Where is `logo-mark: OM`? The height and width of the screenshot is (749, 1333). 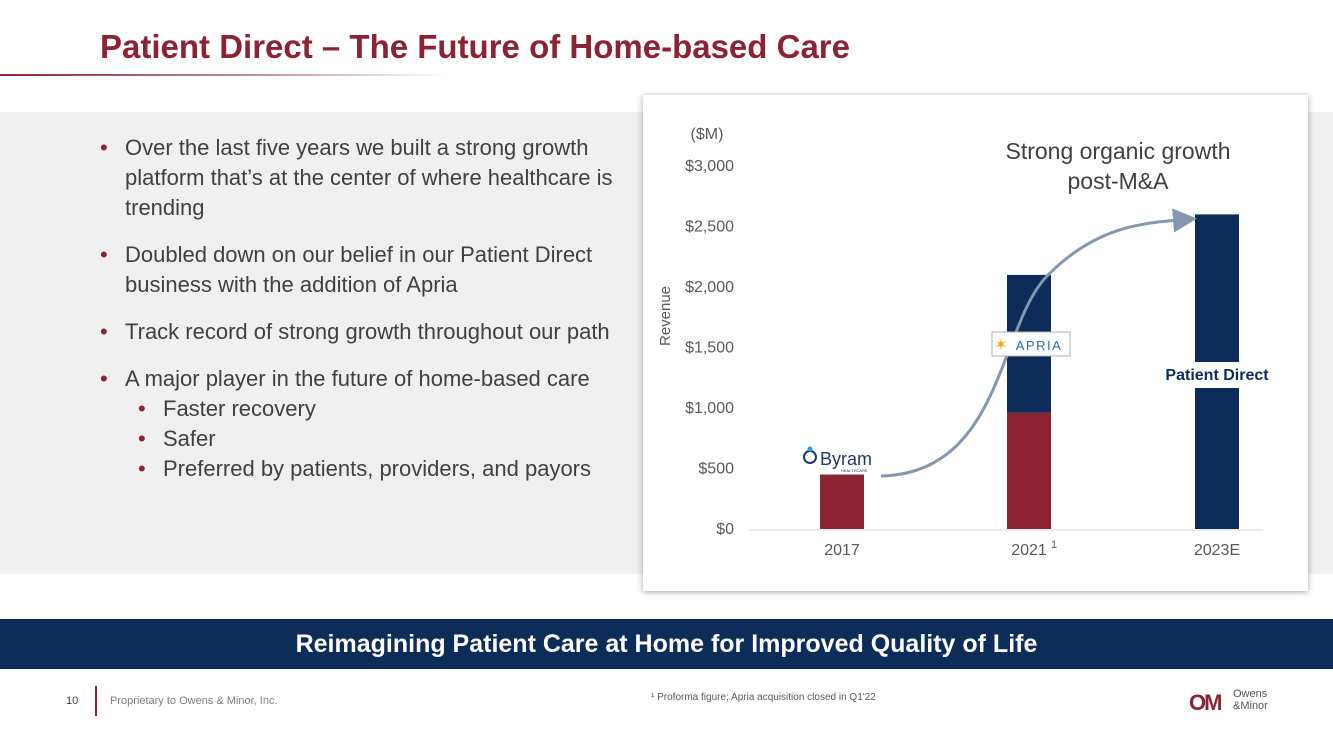 logo-mark: OM is located at coordinates (1205, 702).